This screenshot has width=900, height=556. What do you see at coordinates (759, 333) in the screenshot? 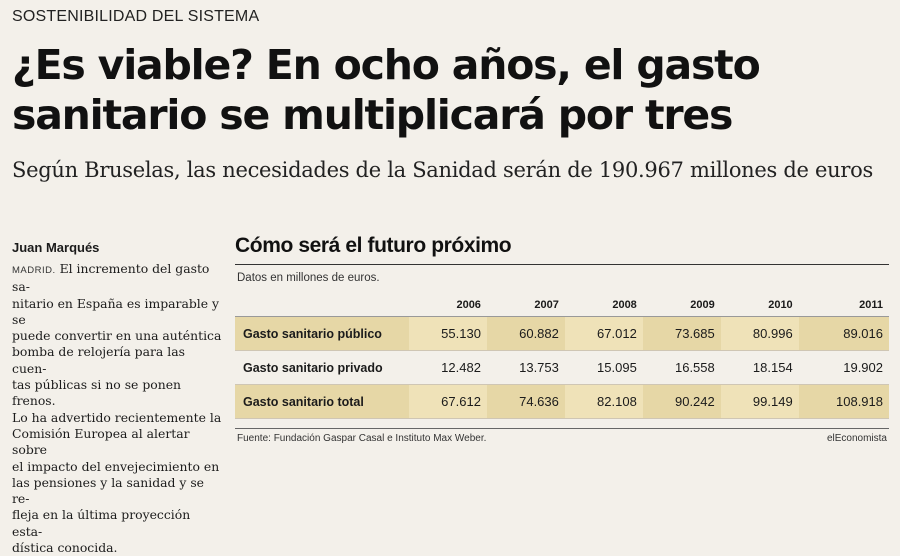
I see `table-cell: 80.996` at bounding box center [759, 333].